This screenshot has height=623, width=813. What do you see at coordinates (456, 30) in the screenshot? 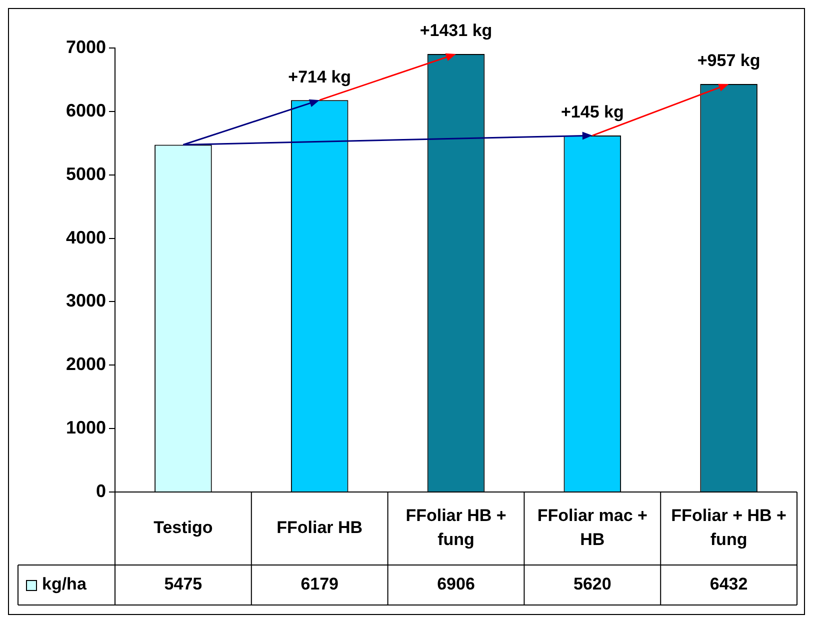
I see `annotation: +1431 kg` at bounding box center [456, 30].